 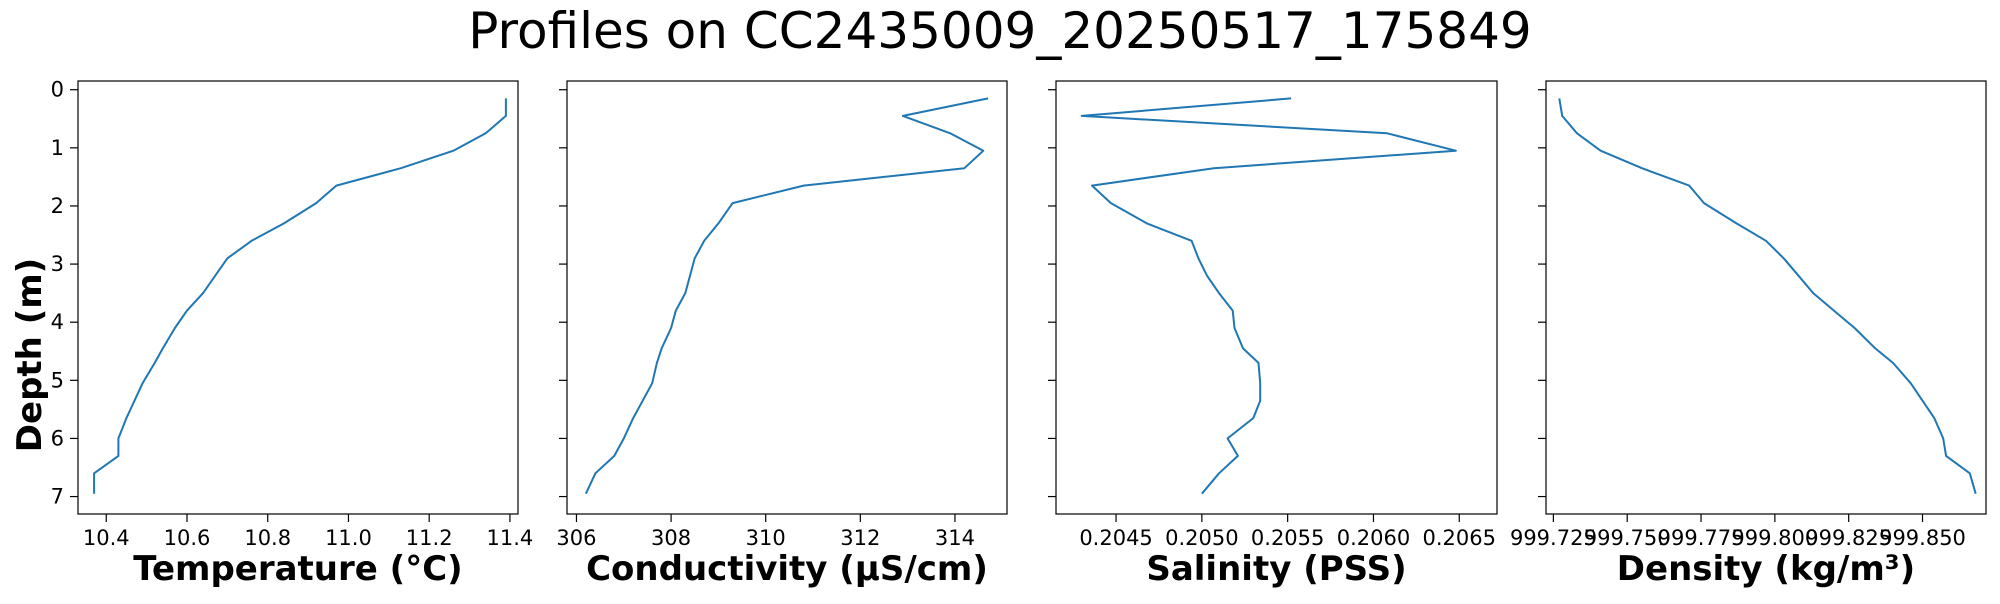 What do you see at coordinates (1627, 538) in the screenshot?
I see `x-tick-label: 999.750` at bounding box center [1627, 538].